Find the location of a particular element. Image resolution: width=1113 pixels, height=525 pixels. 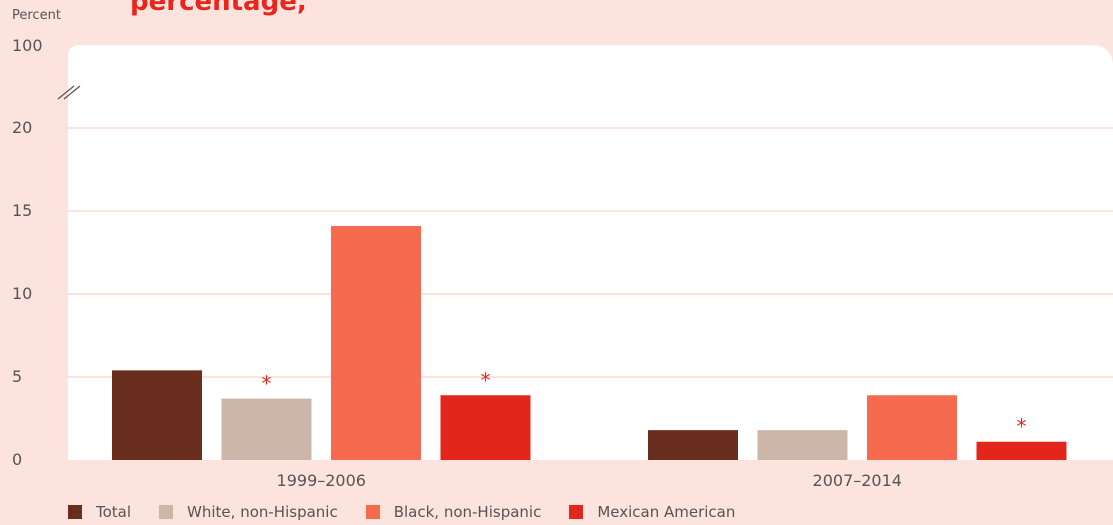

x-category-label: 2007–2014 is located at coordinates (857, 480).